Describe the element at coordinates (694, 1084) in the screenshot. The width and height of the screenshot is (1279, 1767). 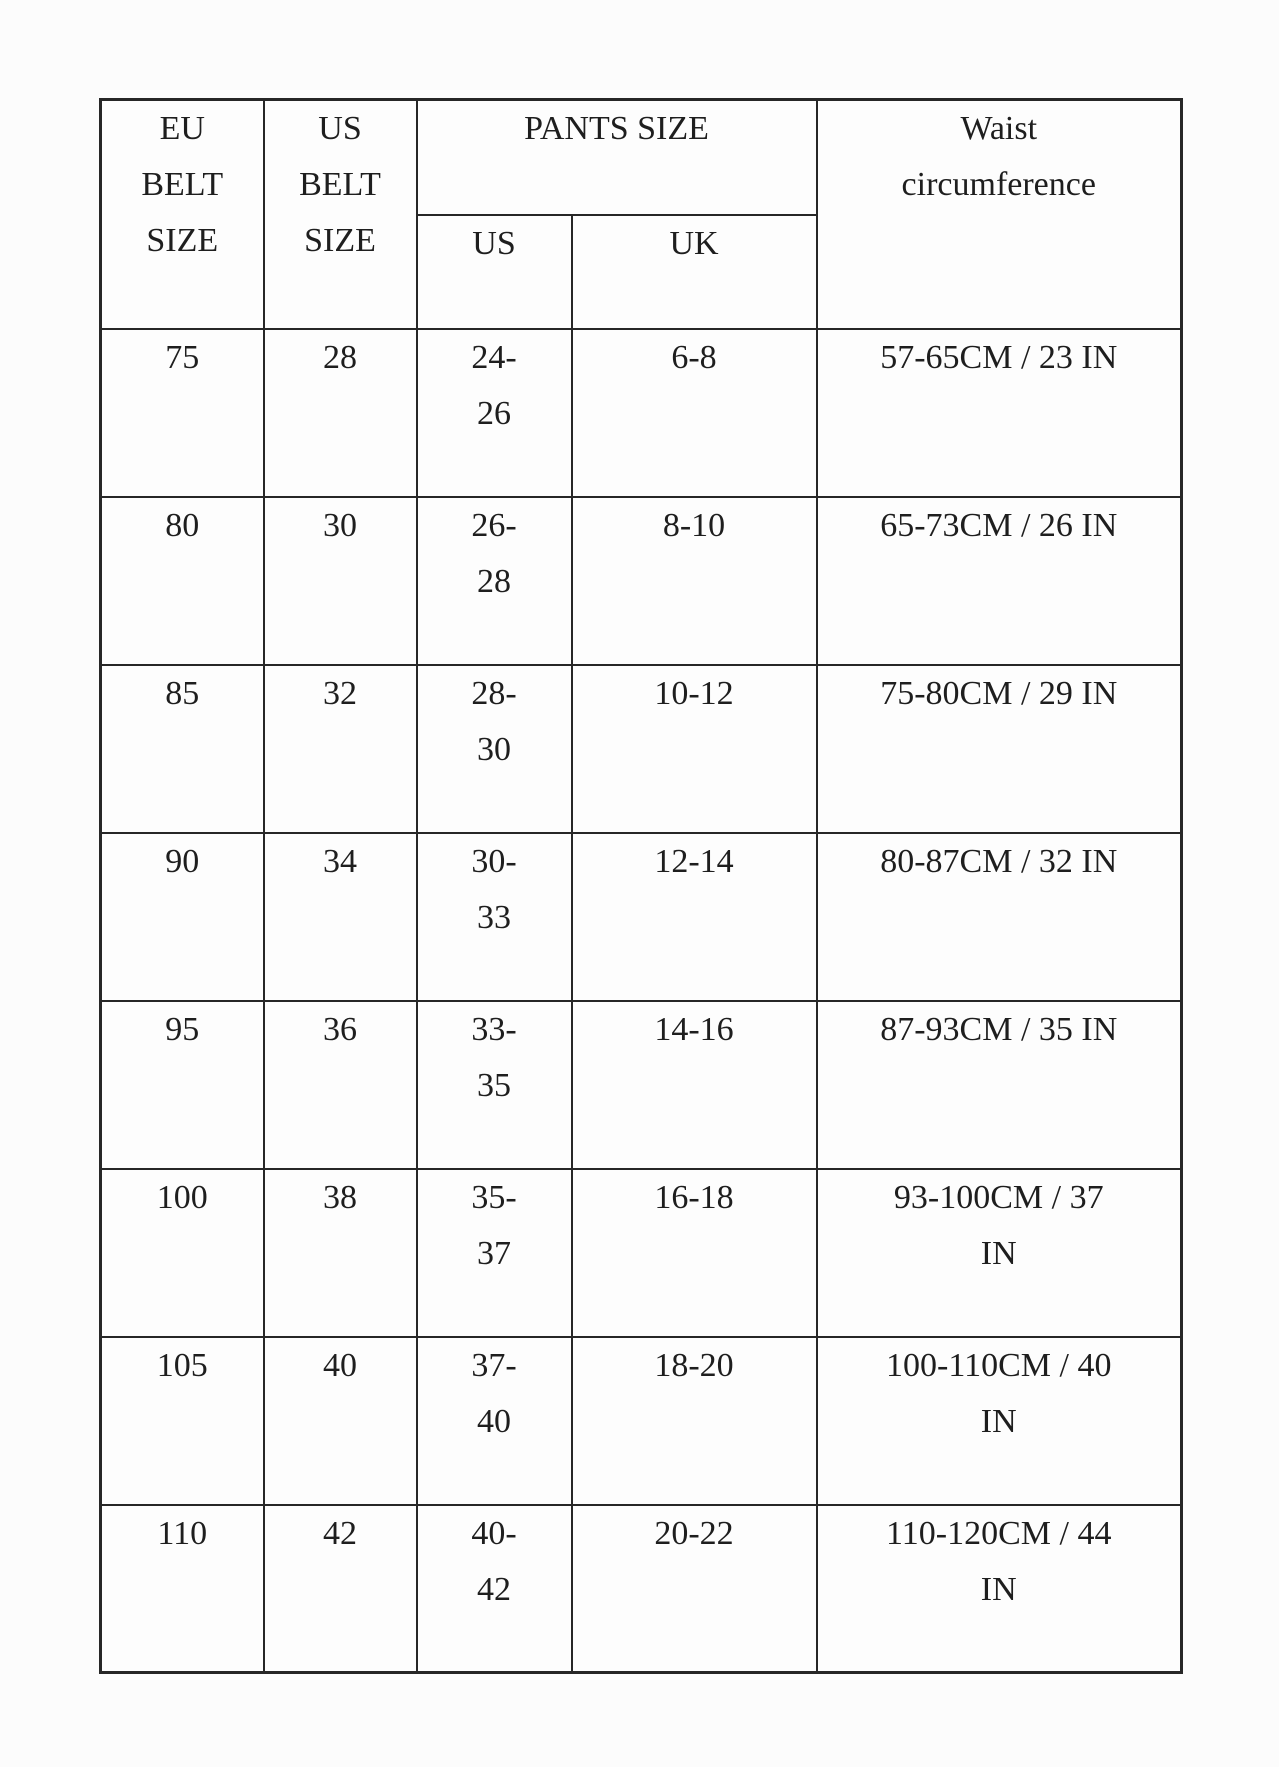
I see `cell-pants-size-uk: 14-16` at that location.